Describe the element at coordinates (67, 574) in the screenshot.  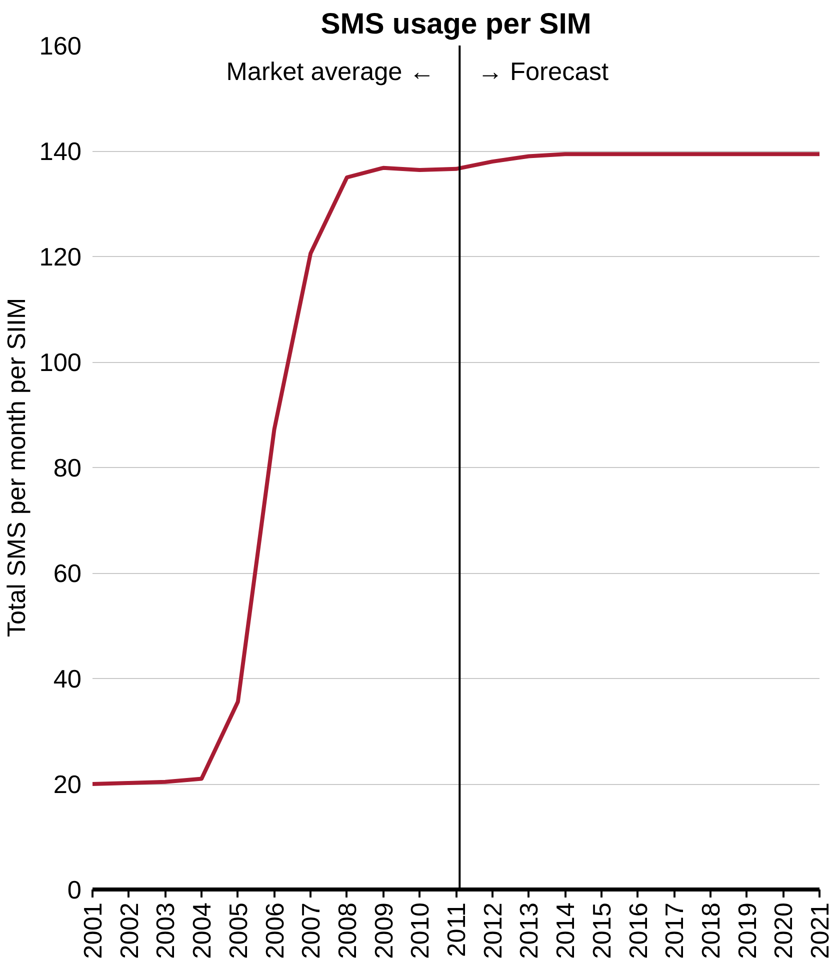
I see `y-tick-label: 60` at that location.